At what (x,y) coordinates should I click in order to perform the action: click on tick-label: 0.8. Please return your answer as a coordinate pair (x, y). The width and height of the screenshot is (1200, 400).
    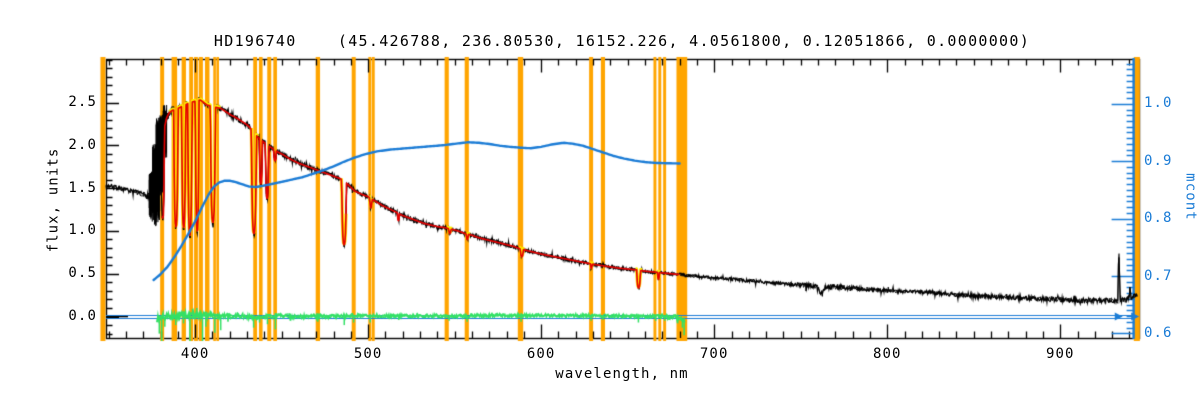
    Looking at the image, I should click on (1158, 218).